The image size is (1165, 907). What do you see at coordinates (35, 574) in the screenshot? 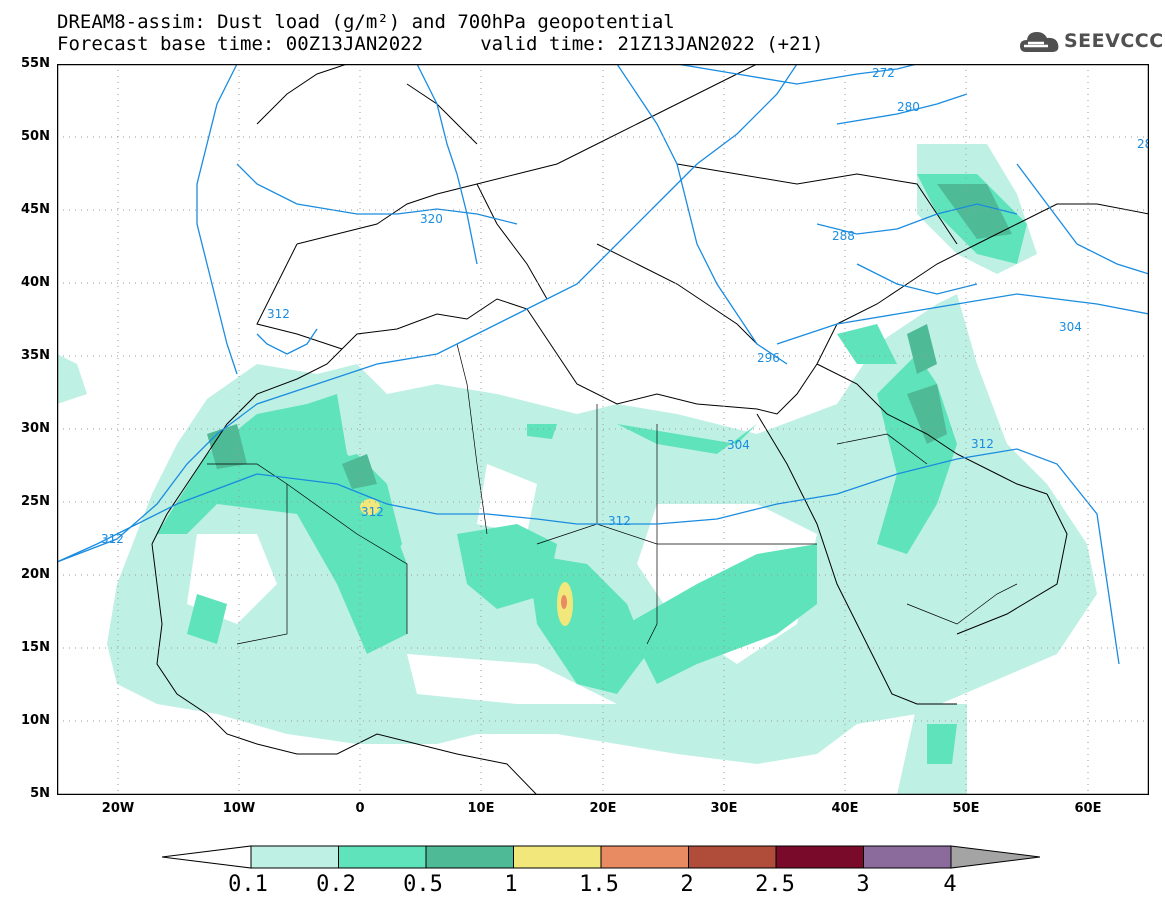
I see `lat-label: 20N` at bounding box center [35, 574].